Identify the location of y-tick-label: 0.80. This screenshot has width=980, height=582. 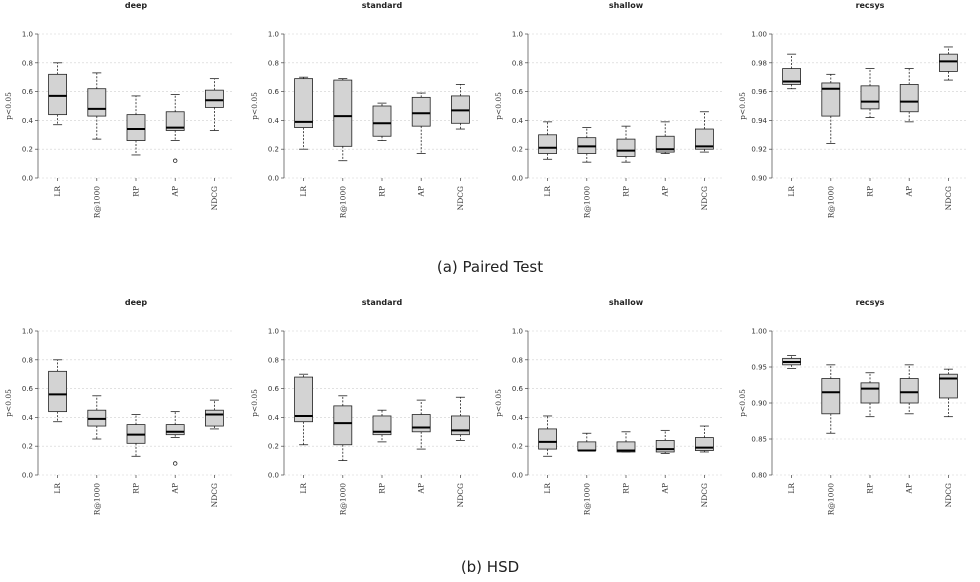
(759, 476).